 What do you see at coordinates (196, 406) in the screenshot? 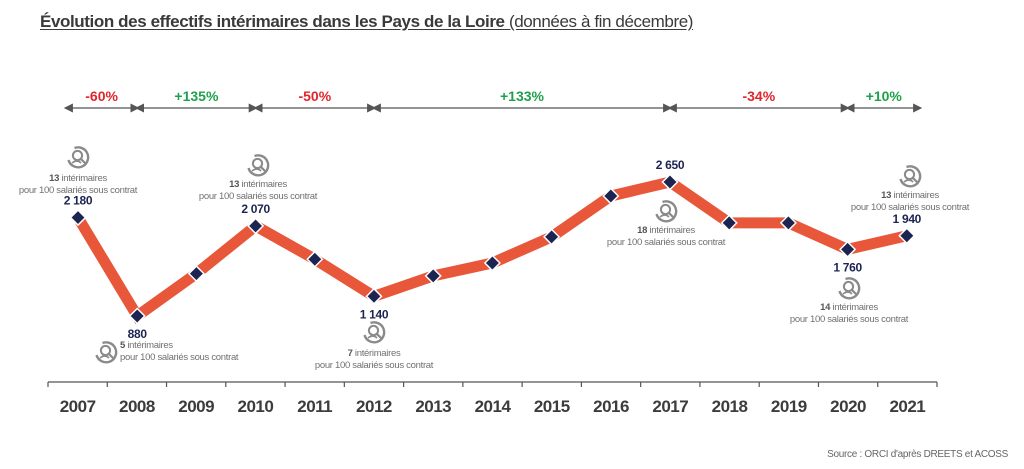
I see `x-tick-label: 2009` at bounding box center [196, 406].